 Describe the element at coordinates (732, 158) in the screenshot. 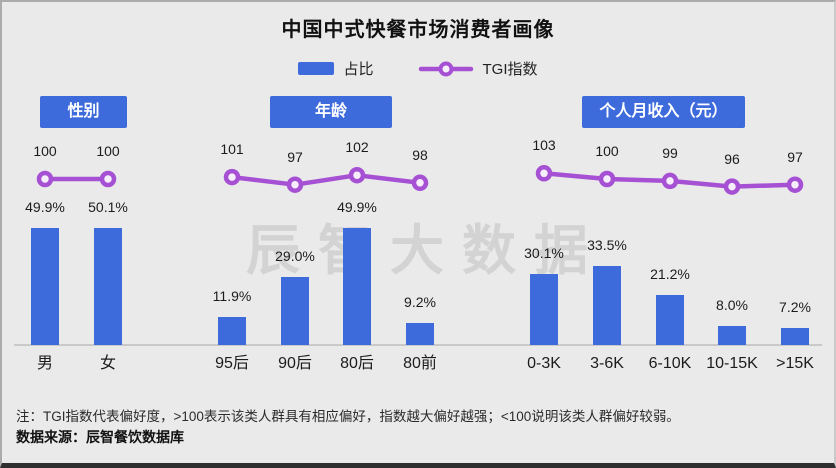

I see `tgi-value-label: 96` at that location.